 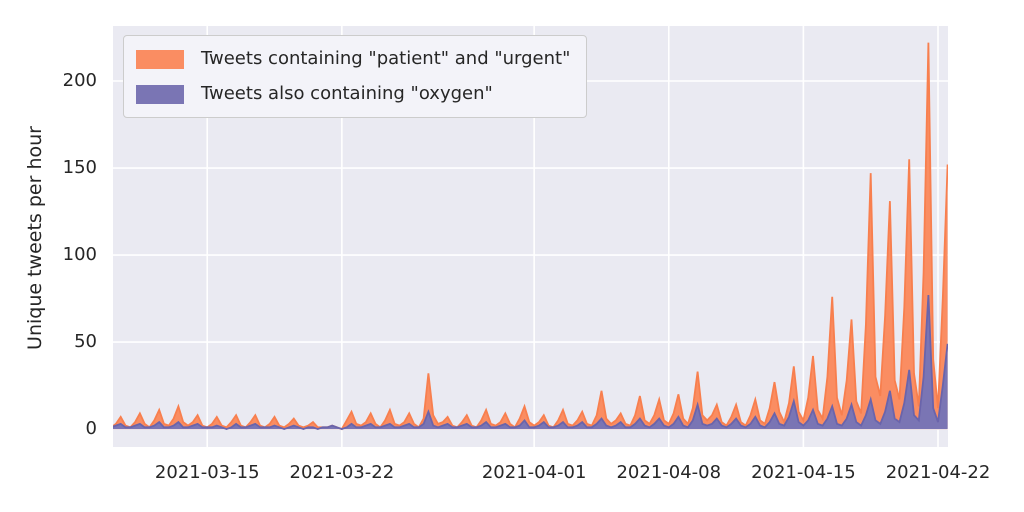 What do you see at coordinates (160, 59) in the screenshot?
I see `legend-swatch-patient-urgent` at bounding box center [160, 59].